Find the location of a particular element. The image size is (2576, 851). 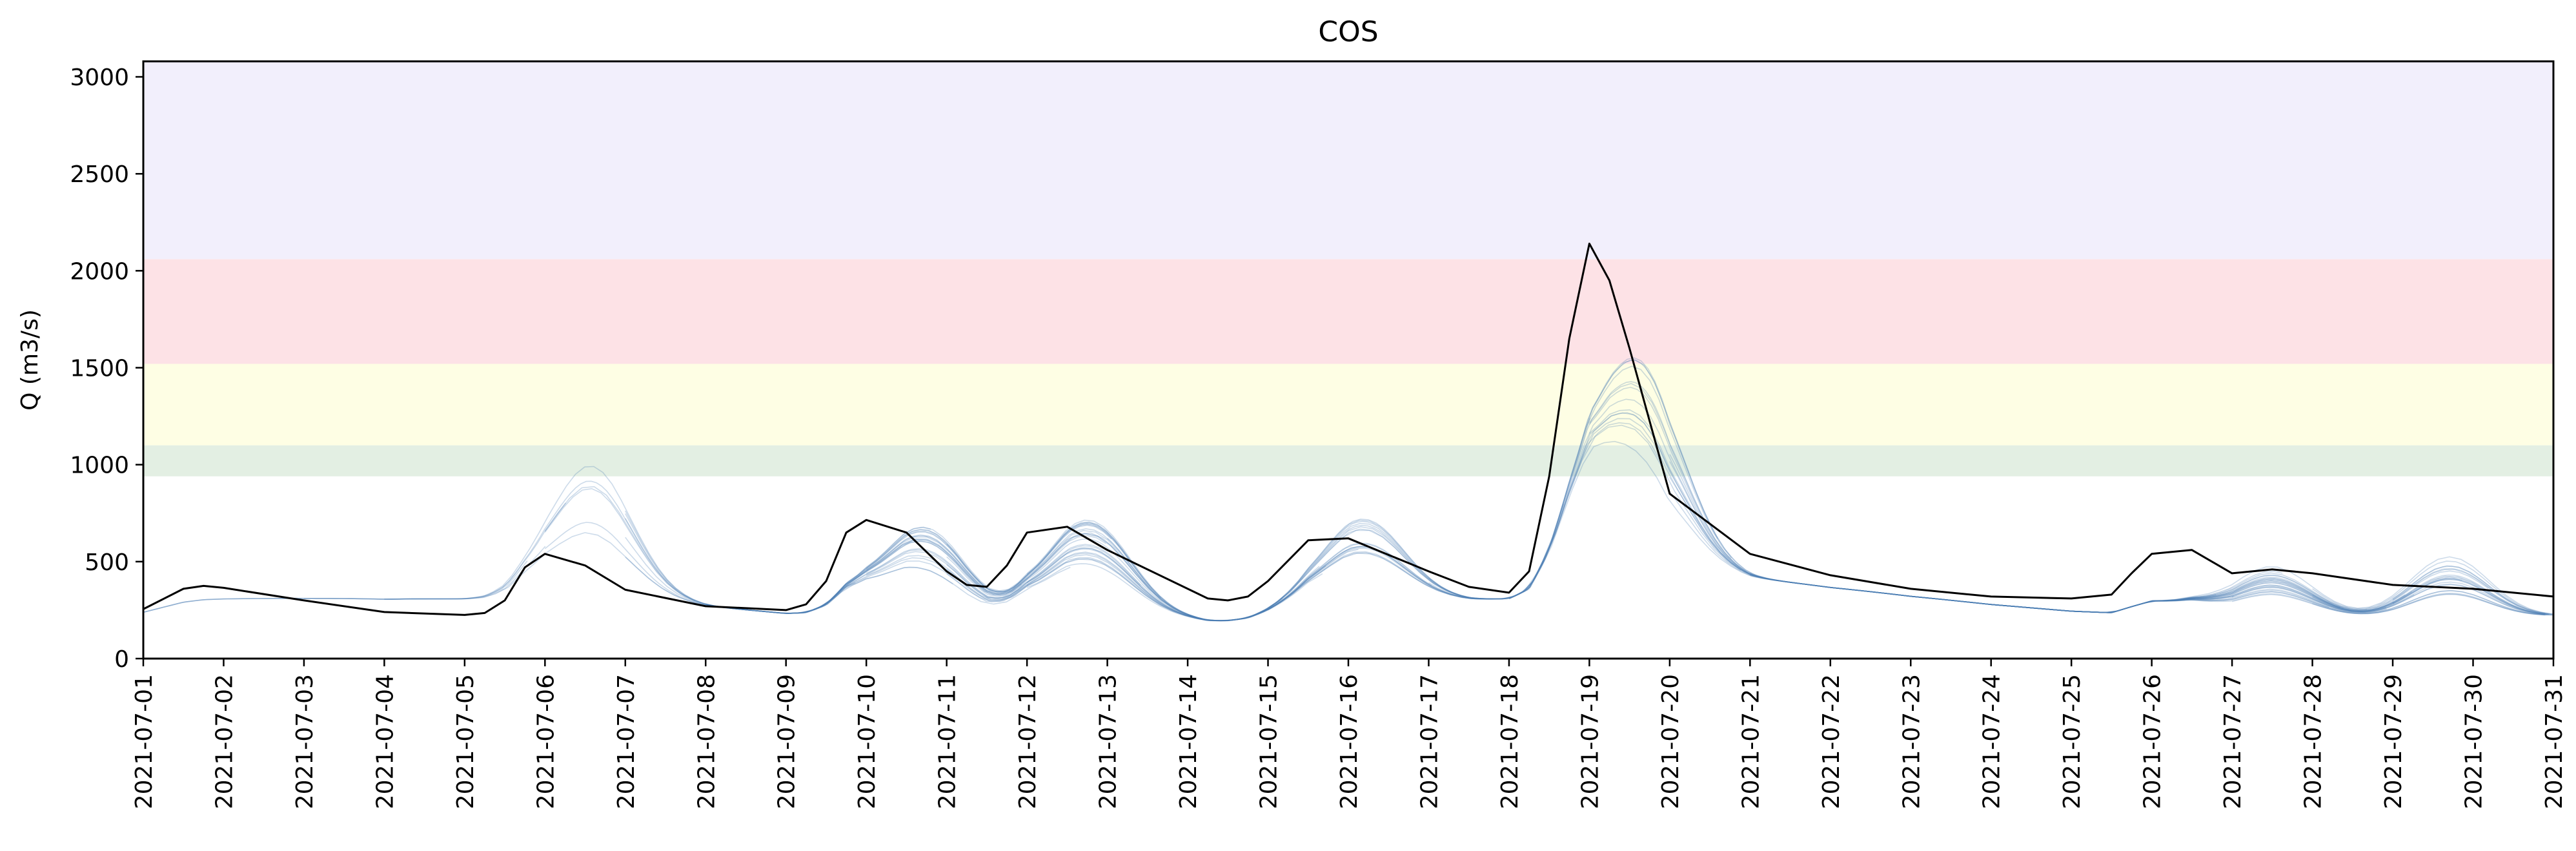

x-tick-label: 2021-07-25 is located at coordinates (2072, 741).